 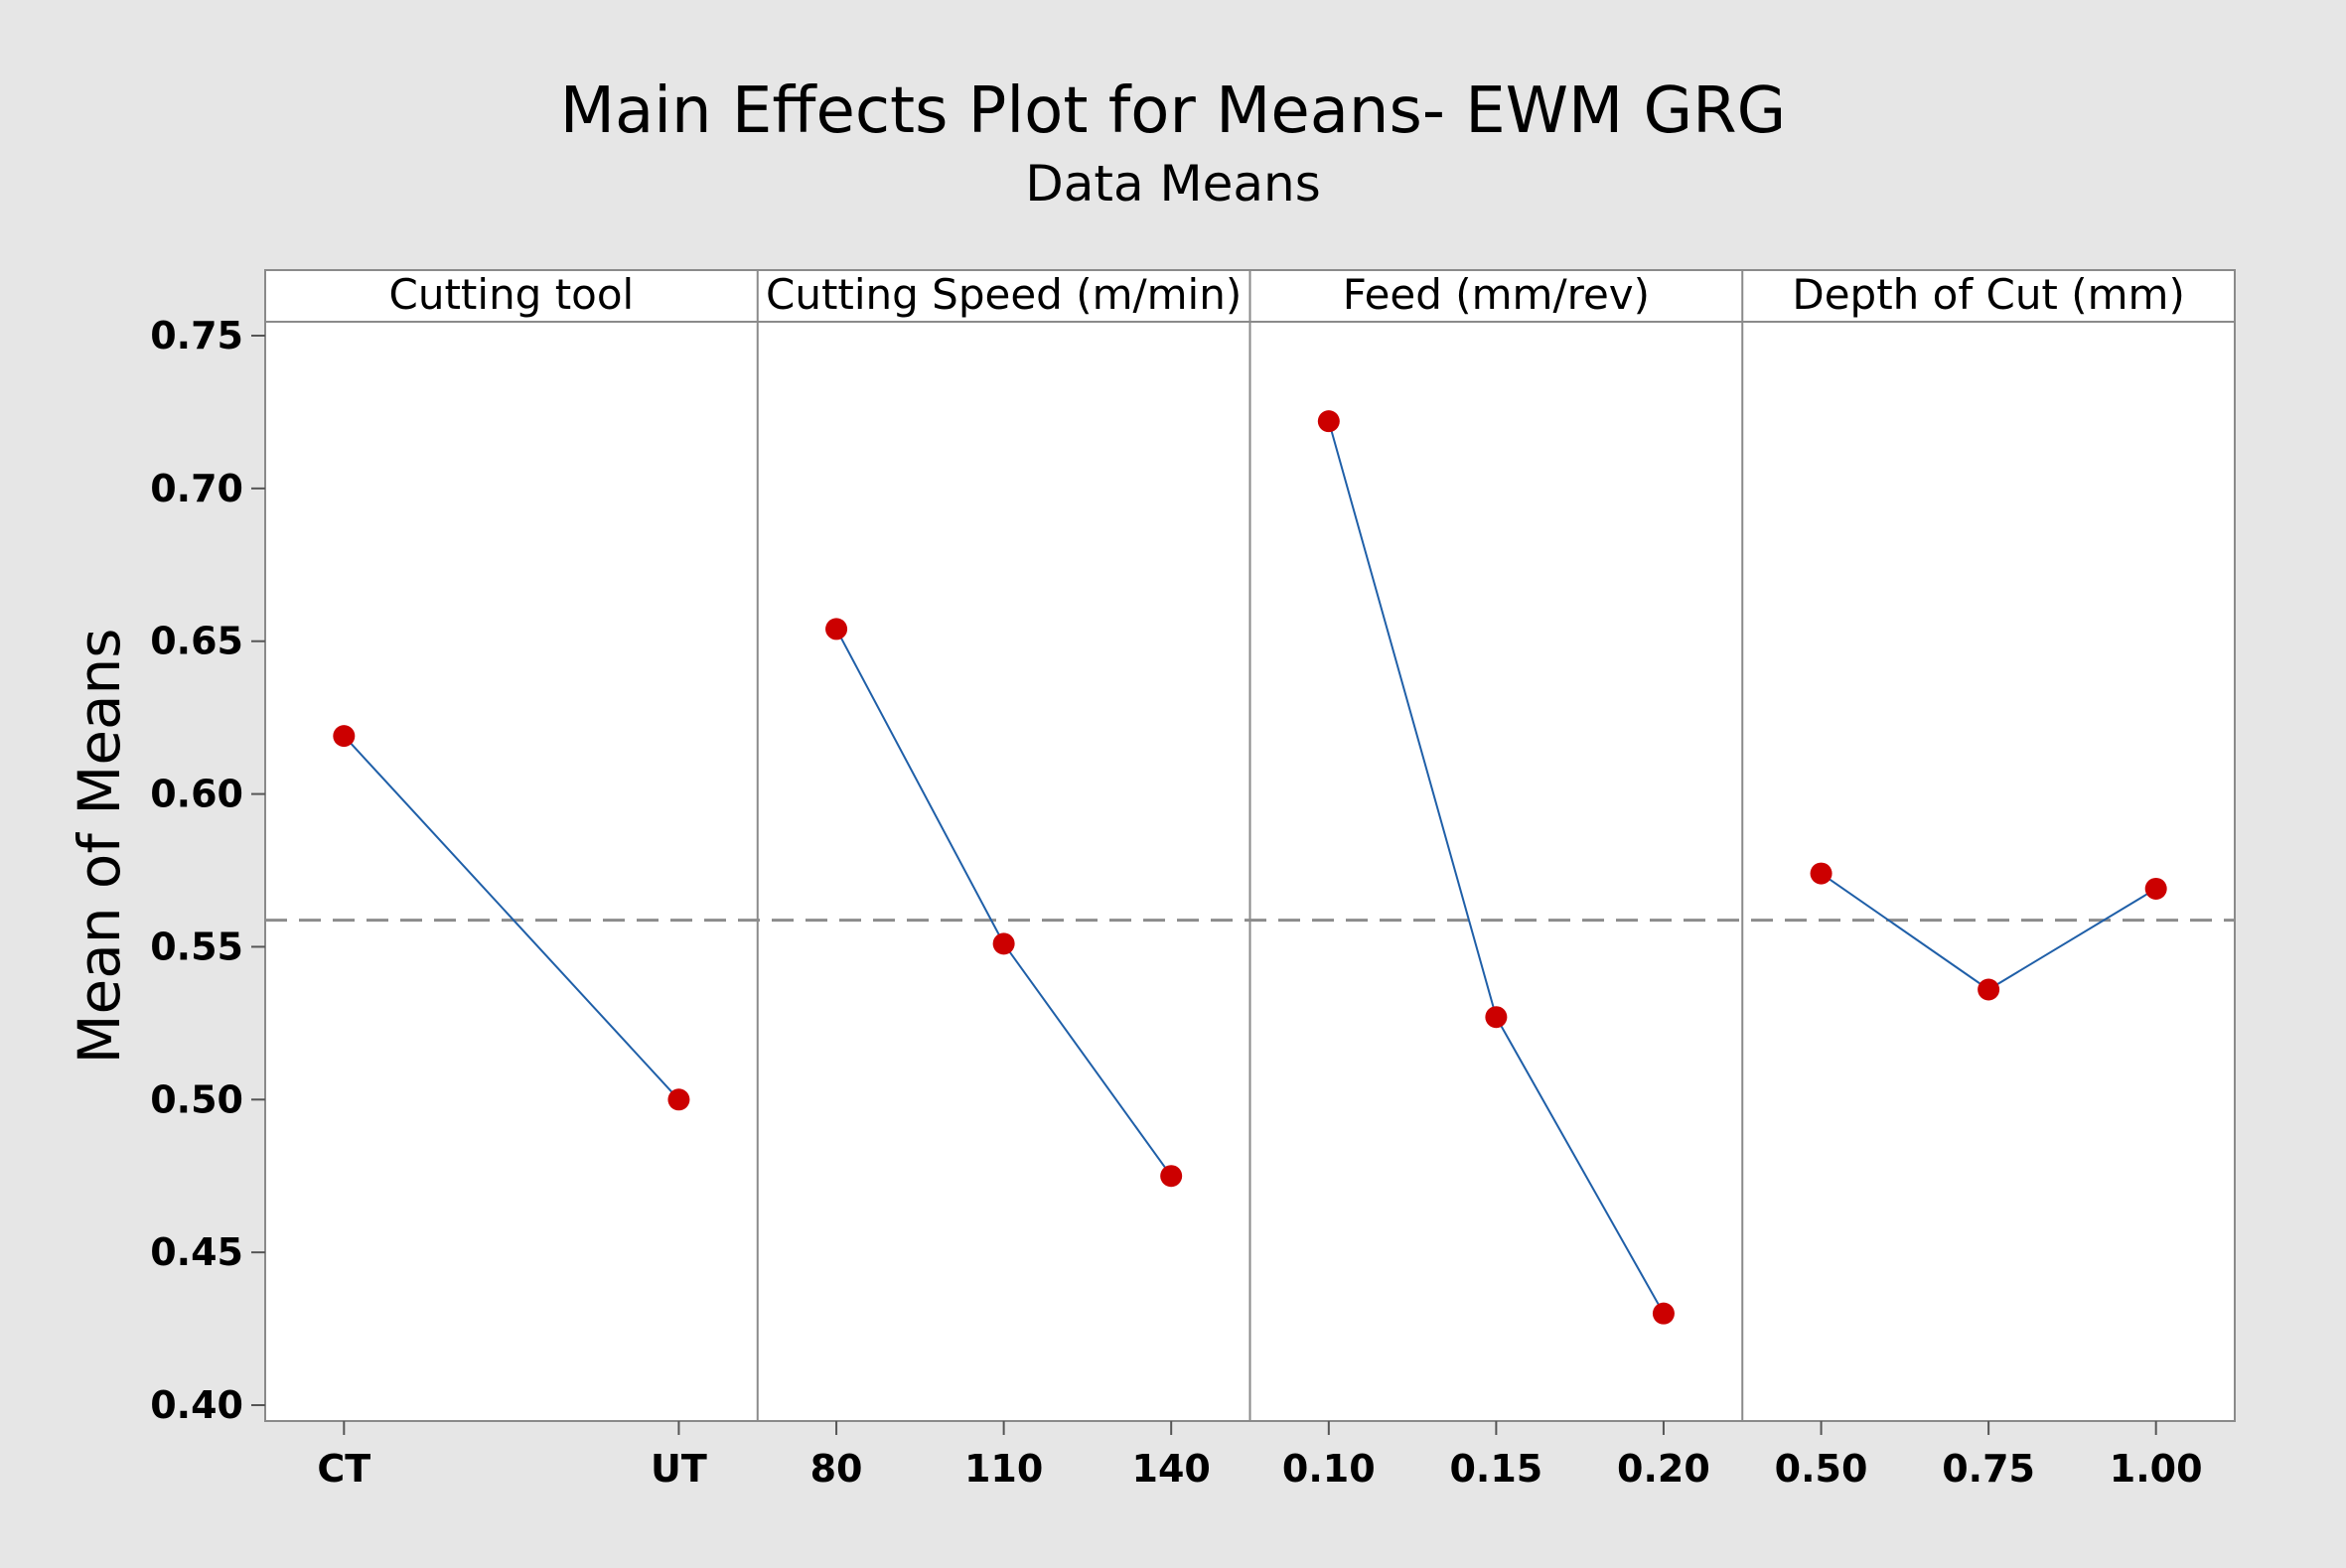 What do you see at coordinates (196, 335) in the screenshot?
I see `y-tick-label: 0.75` at bounding box center [196, 335].